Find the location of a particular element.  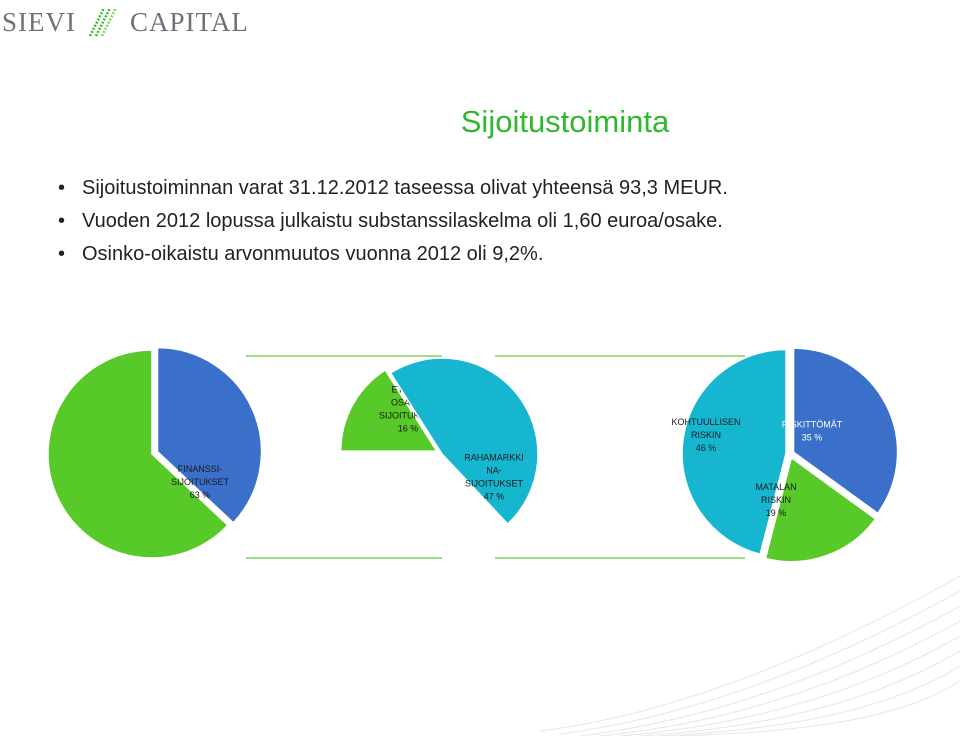

slice-label: MATALAN RISKIN 19 % is located at coordinates (775, 500).